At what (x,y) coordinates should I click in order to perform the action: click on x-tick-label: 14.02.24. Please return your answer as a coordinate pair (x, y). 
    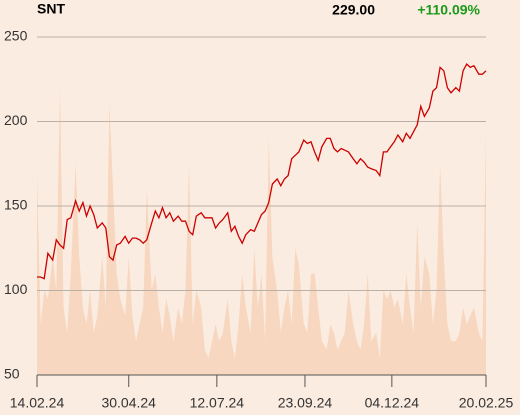
    Looking at the image, I should click on (37, 403).